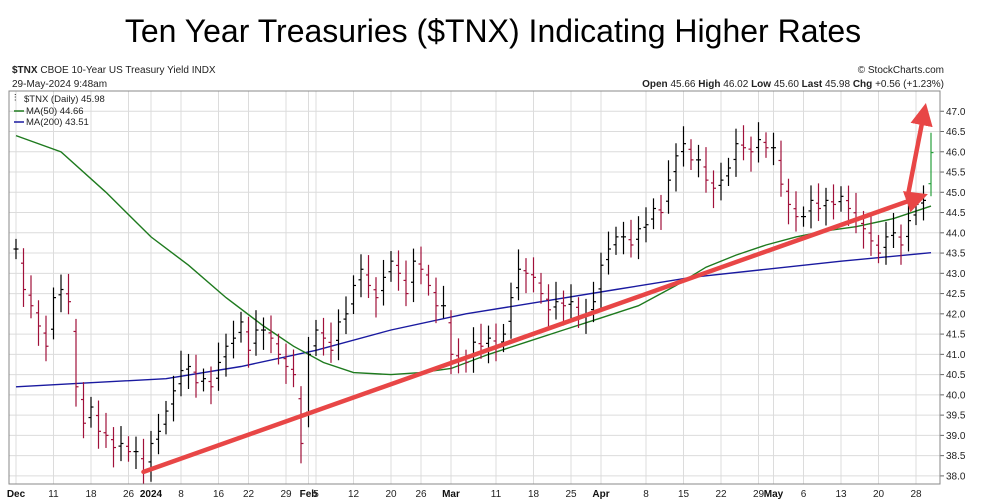  I want to click on x-tick-label: 11, so click(53, 494).